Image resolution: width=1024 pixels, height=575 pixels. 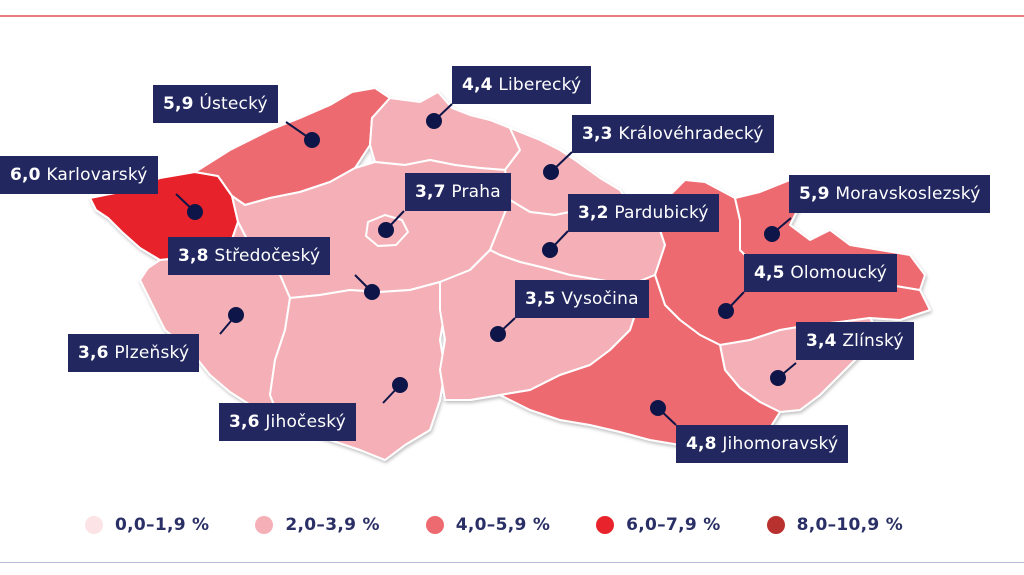 I want to click on pin-vysocina, so click(x=498, y=334).